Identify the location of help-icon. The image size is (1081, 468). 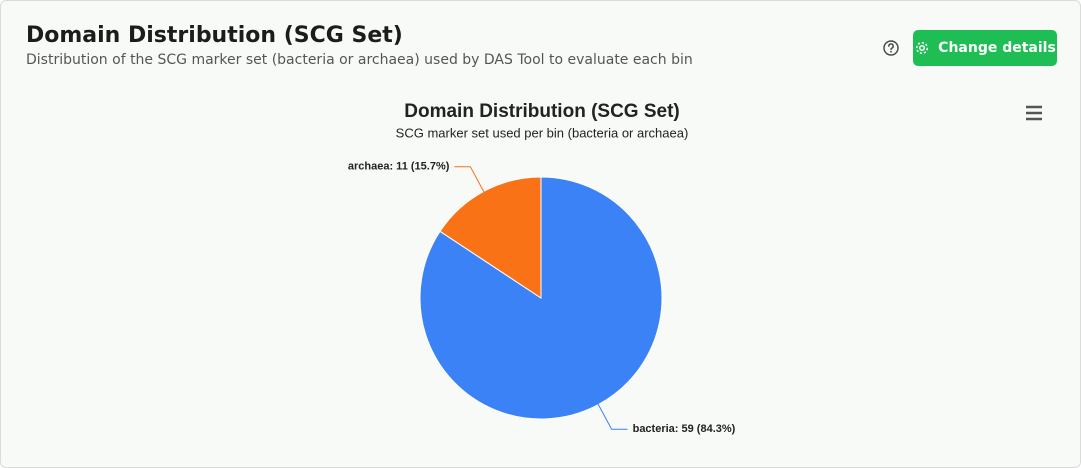
(891, 48).